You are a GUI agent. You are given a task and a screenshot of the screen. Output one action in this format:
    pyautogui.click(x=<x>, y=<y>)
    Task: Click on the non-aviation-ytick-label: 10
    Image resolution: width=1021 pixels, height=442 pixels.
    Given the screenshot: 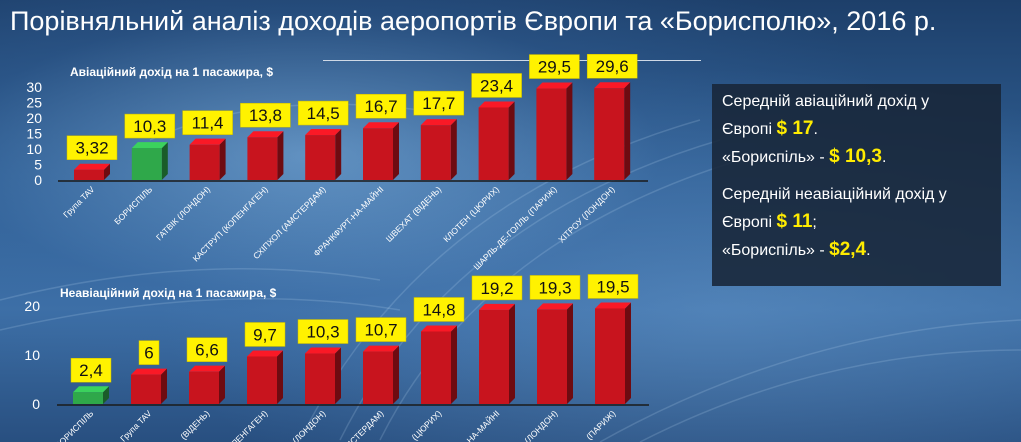 What is the action you would take?
    pyautogui.click(x=32, y=355)
    